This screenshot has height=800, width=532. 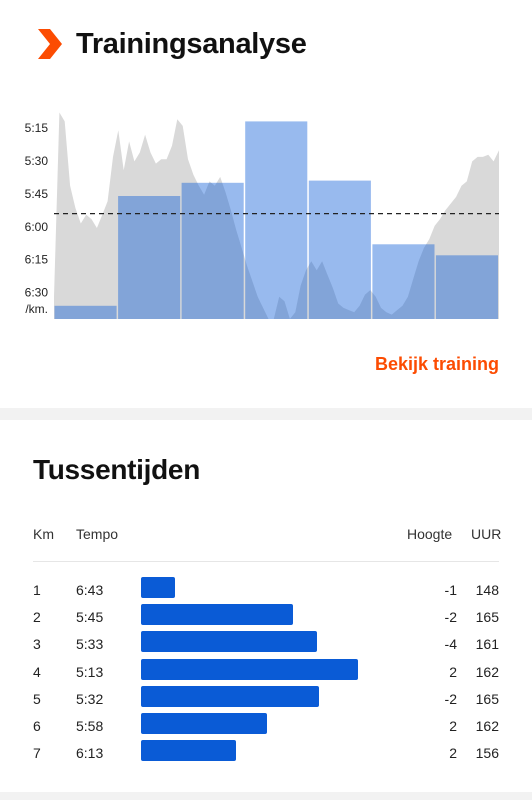 I want to click on split-pace: 5:58, so click(x=90, y=726).